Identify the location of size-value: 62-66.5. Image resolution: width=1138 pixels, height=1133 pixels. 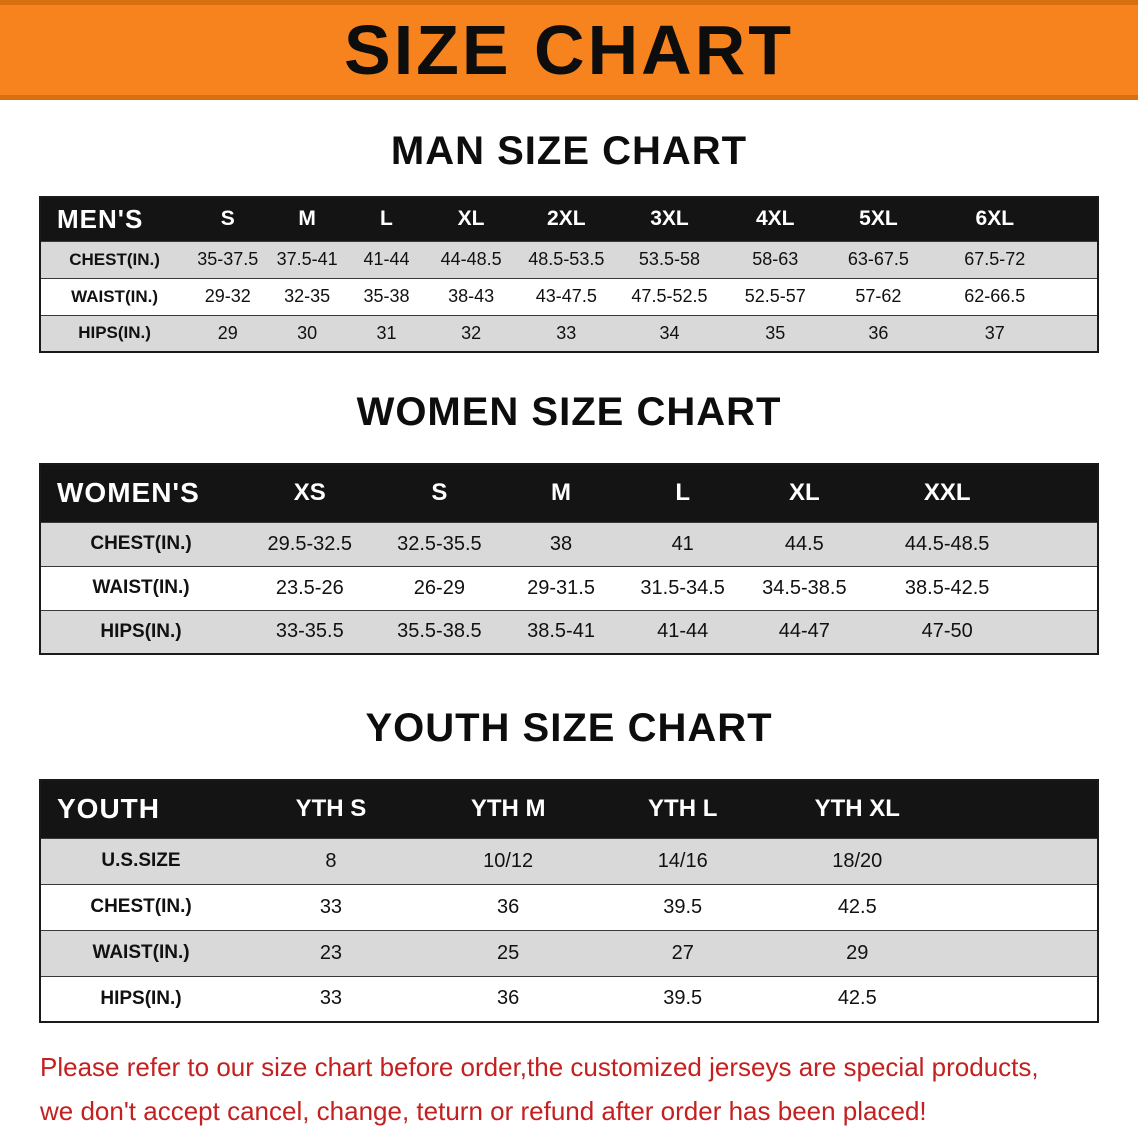
(995, 296).